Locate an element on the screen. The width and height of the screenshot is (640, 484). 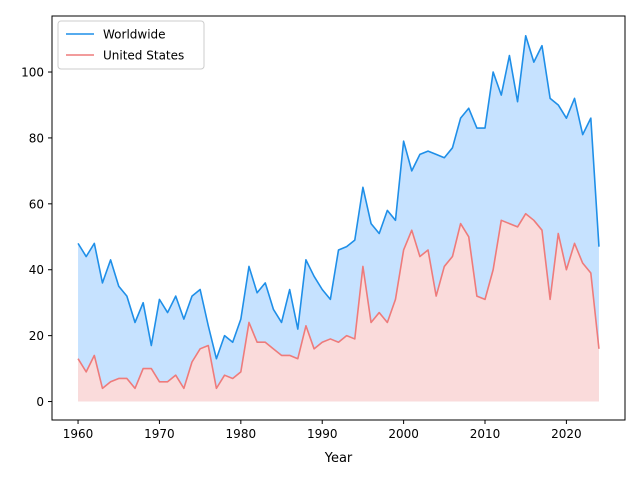
y-axis-ticks: 0 20 40 60 80 100 is located at coordinates (36, 237).